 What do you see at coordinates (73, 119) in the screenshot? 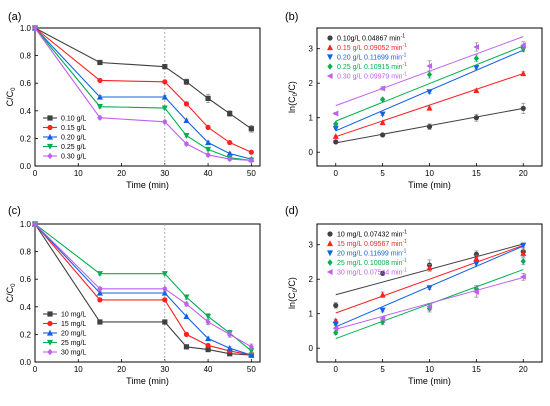
I see `legend-label: 0.10 g/L` at bounding box center [73, 119].